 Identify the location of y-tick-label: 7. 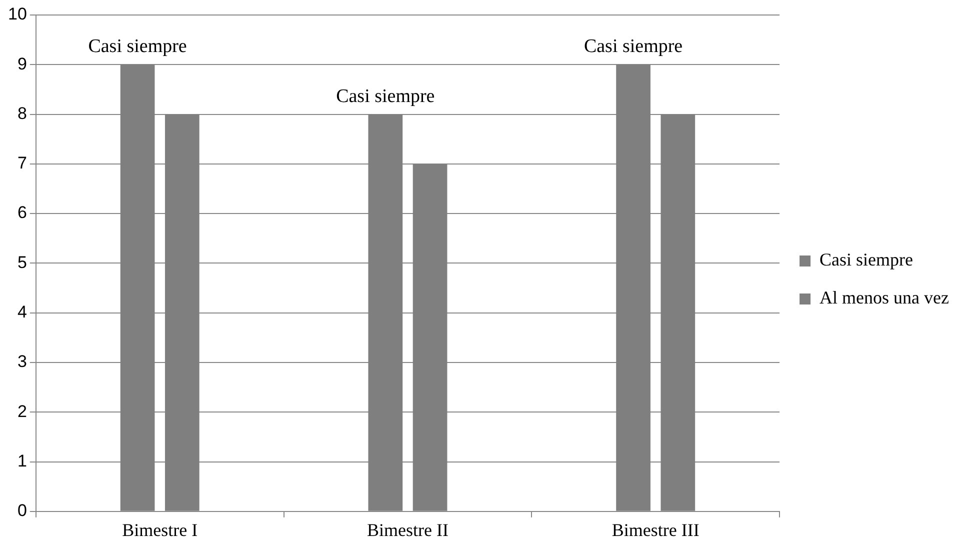
(22, 163).